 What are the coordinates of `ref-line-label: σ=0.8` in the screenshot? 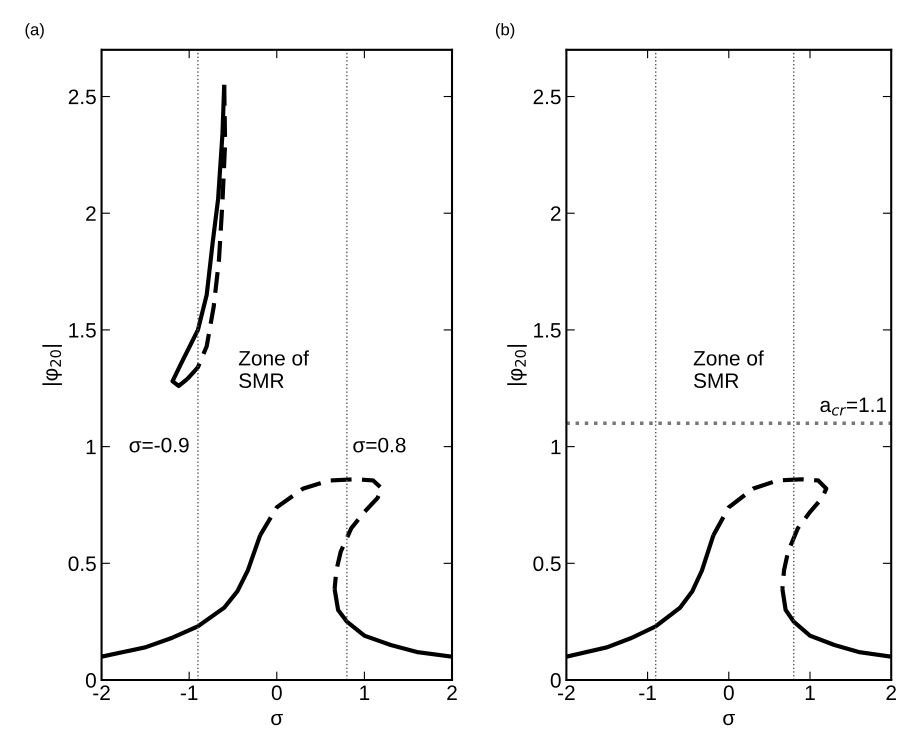 It's located at (379, 445).